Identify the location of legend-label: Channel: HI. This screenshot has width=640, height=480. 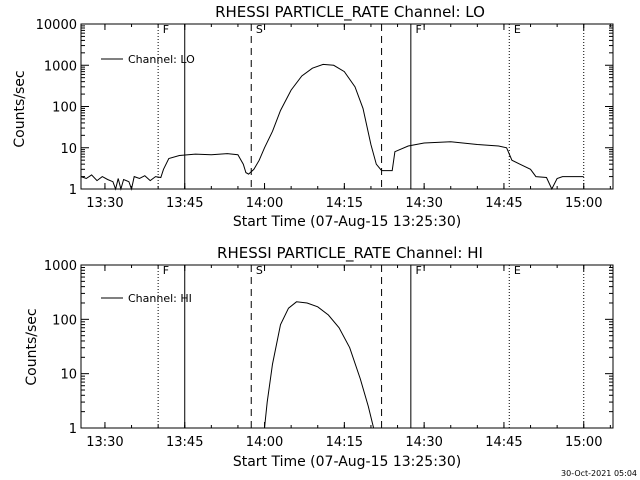
(160, 298).